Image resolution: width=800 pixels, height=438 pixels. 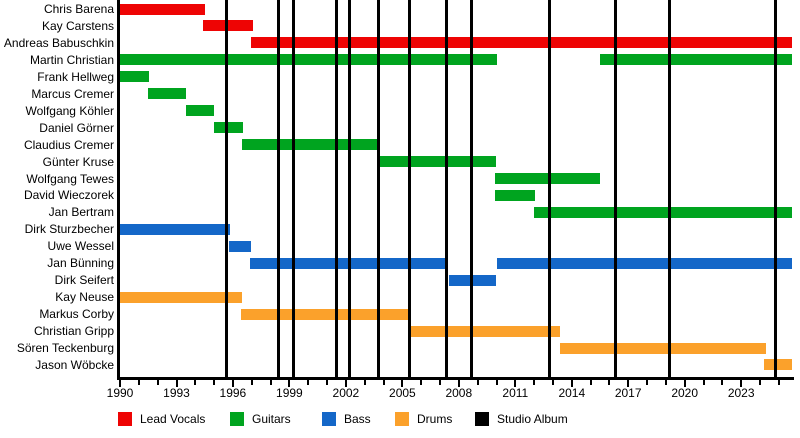 I want to click on member-label: Frank Hellweg, so click(x=75, y=76).